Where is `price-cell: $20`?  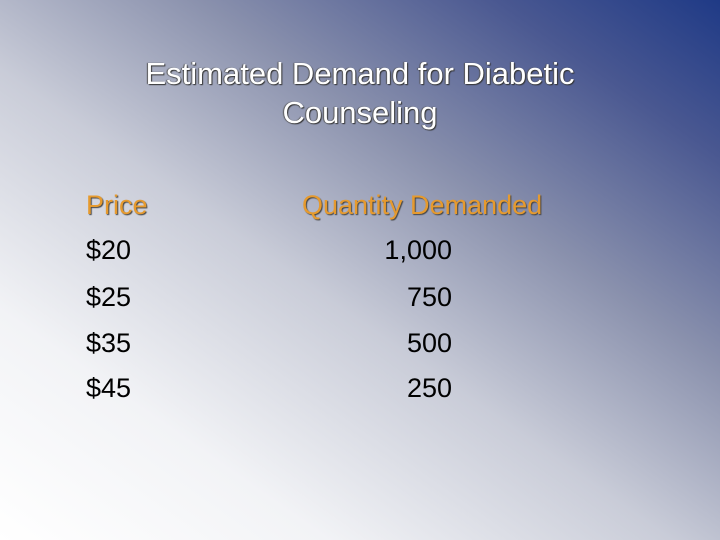
price-cell: $20 is located at coordinates (109, 250).